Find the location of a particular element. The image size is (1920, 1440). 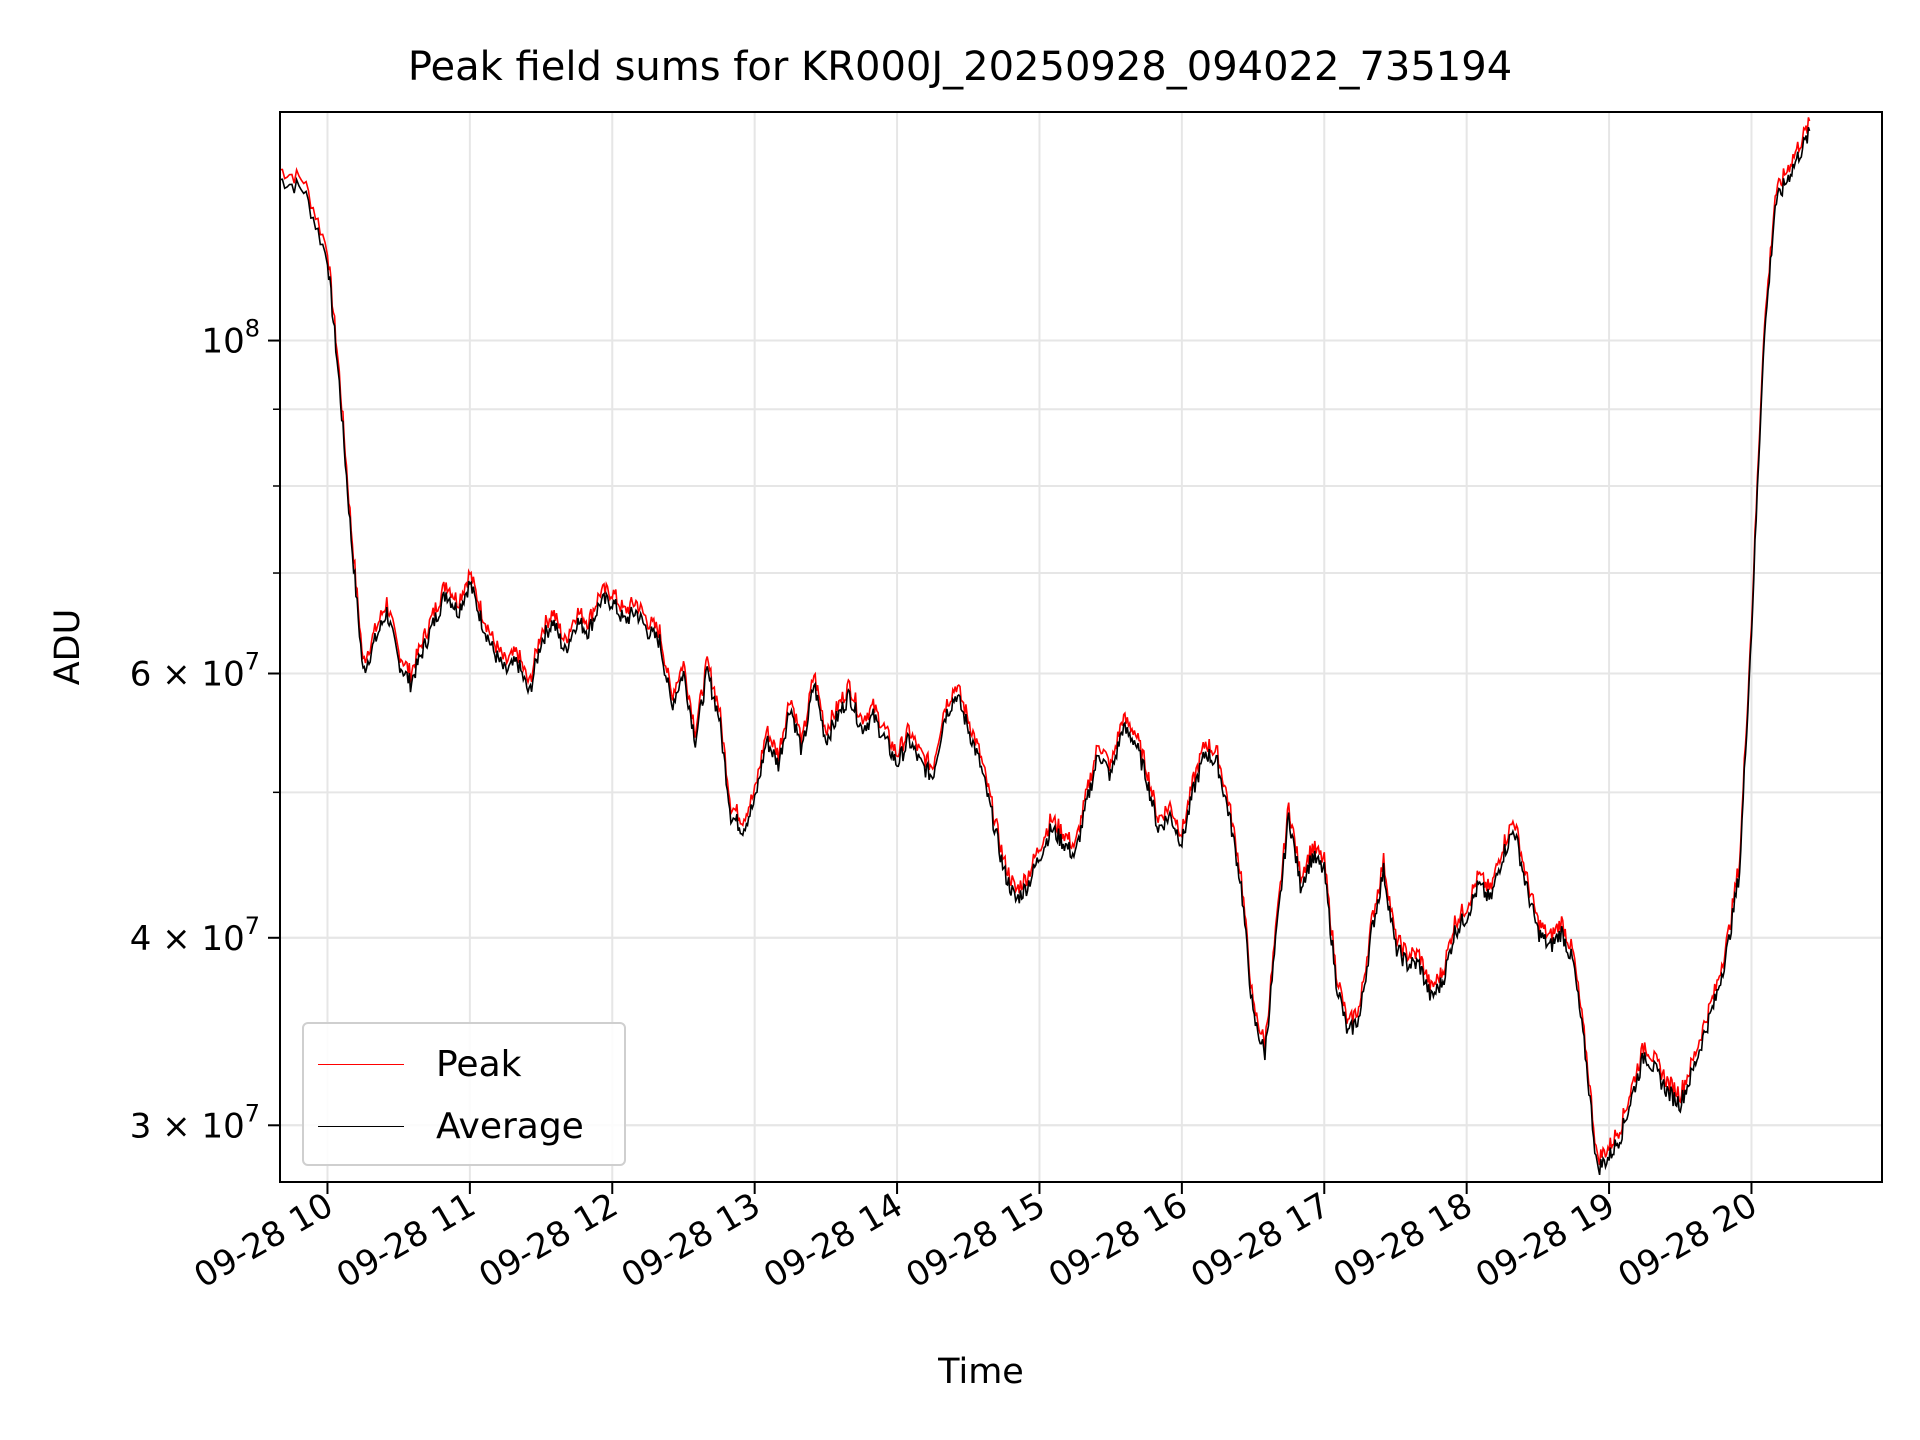

x-tick-label: 09-28 19 is located at coordinates (1545, 1240).